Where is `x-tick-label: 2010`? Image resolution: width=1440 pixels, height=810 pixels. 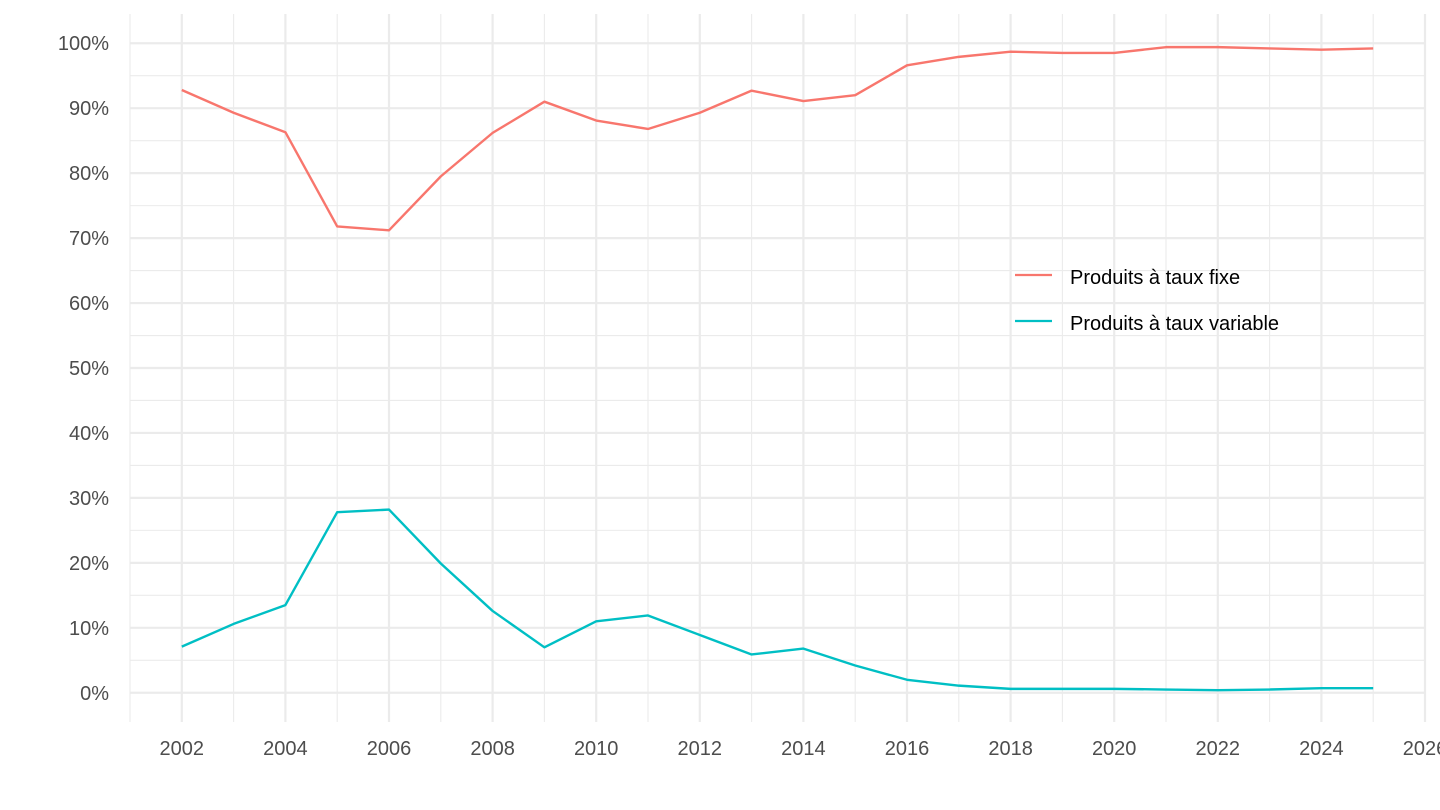
x-tick-label: 2010 is located at coordinates (596, 749).